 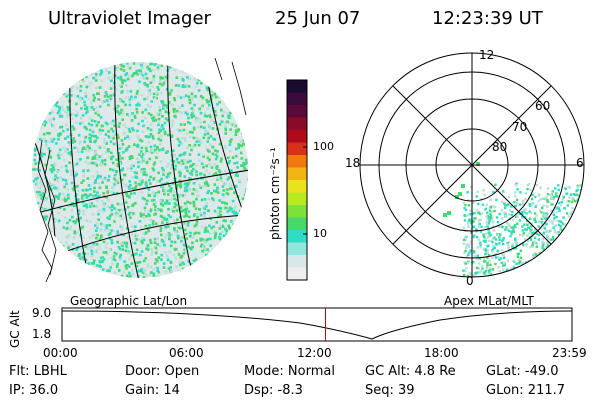 I want to click on colorbar-gradient, so click(x=297, y=180).